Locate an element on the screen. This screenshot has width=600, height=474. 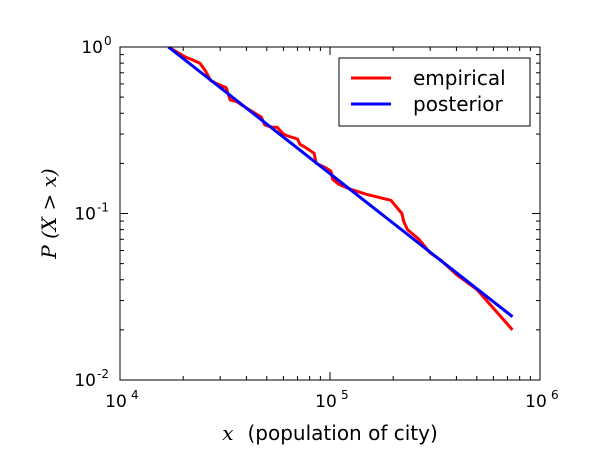
x-axis-label-text: (population of city) is located at coordinates (343, 433).